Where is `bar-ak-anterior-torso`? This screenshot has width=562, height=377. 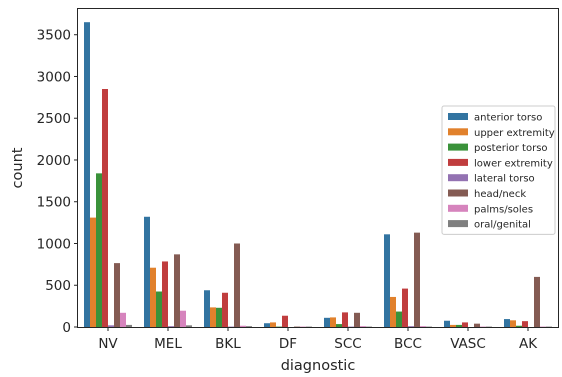
bar-ak-anterior-torso is located at coordinates (507, 323).